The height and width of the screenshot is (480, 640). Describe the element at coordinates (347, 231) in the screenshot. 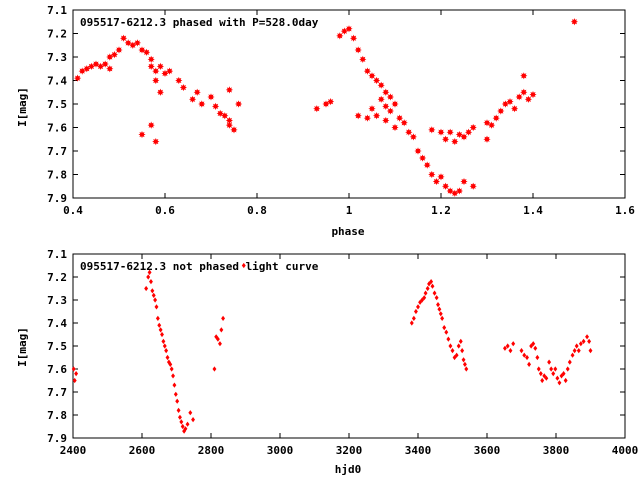

I see `phased-x-axis-label: phase` at that location.